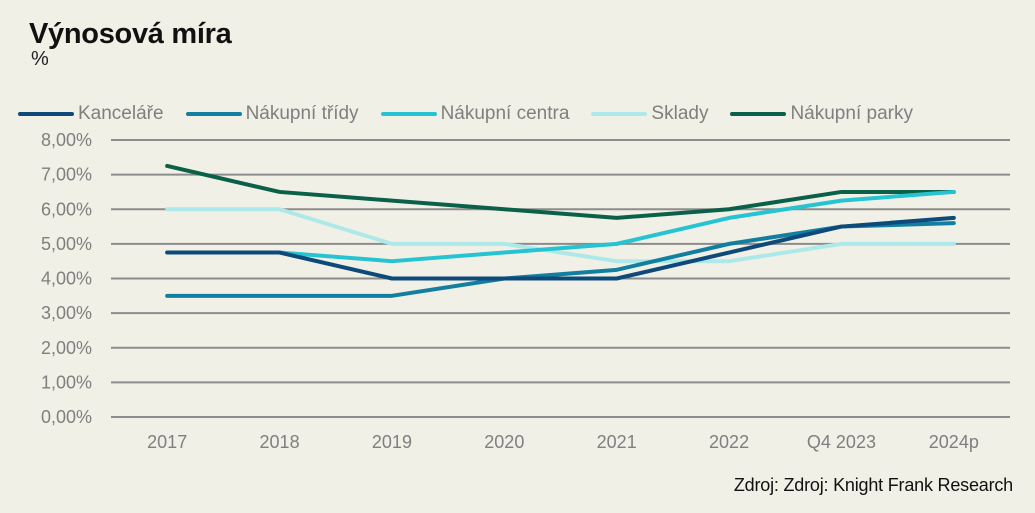 This screenshot has height=513, width=1035. Describe the element at coordinates (40, 59) in the screenshot. I see `chart-unit: %` at that location.